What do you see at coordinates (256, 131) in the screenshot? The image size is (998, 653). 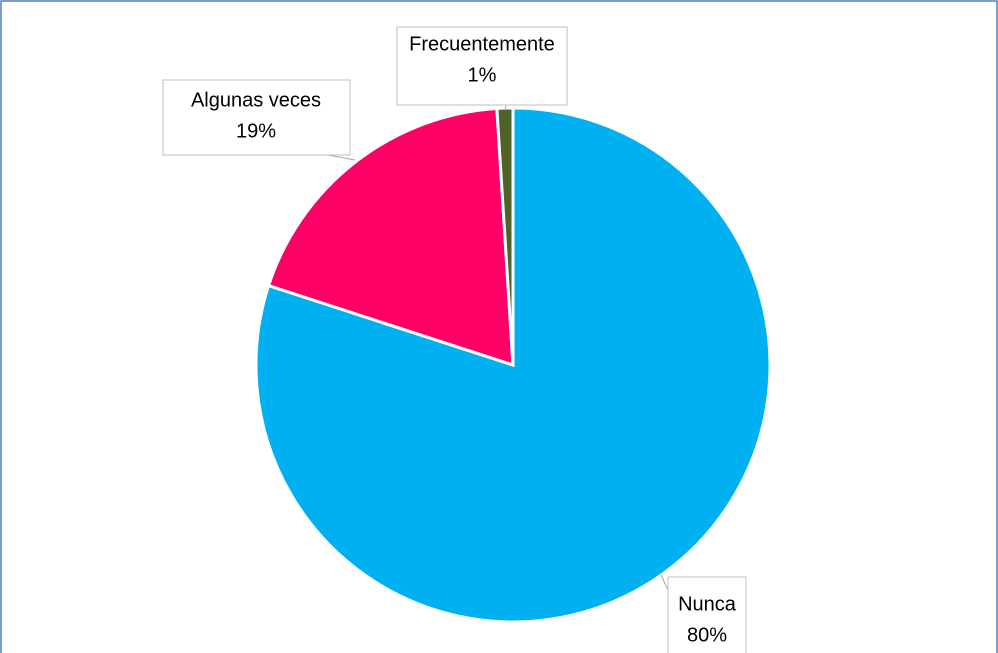 I see `slice-value-label: 19%` at bounding box center [256, 131].